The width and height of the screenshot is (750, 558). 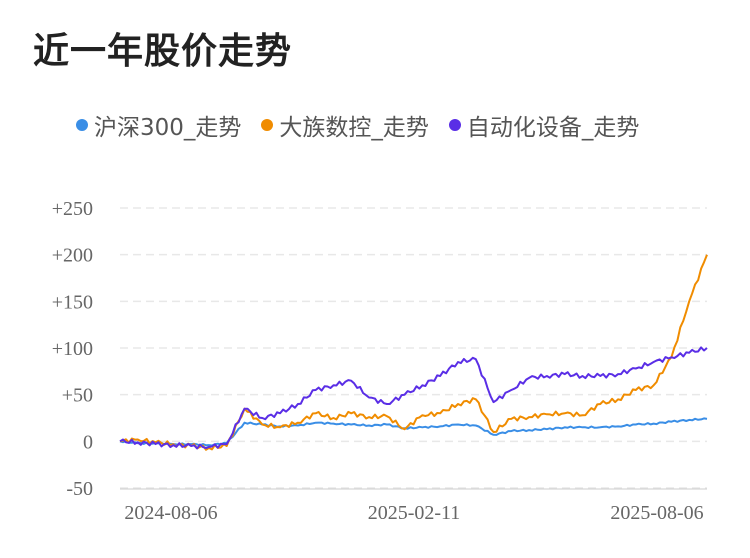 I want to click on chart-title: 近一年股价走势, so click(x=163, y=51).